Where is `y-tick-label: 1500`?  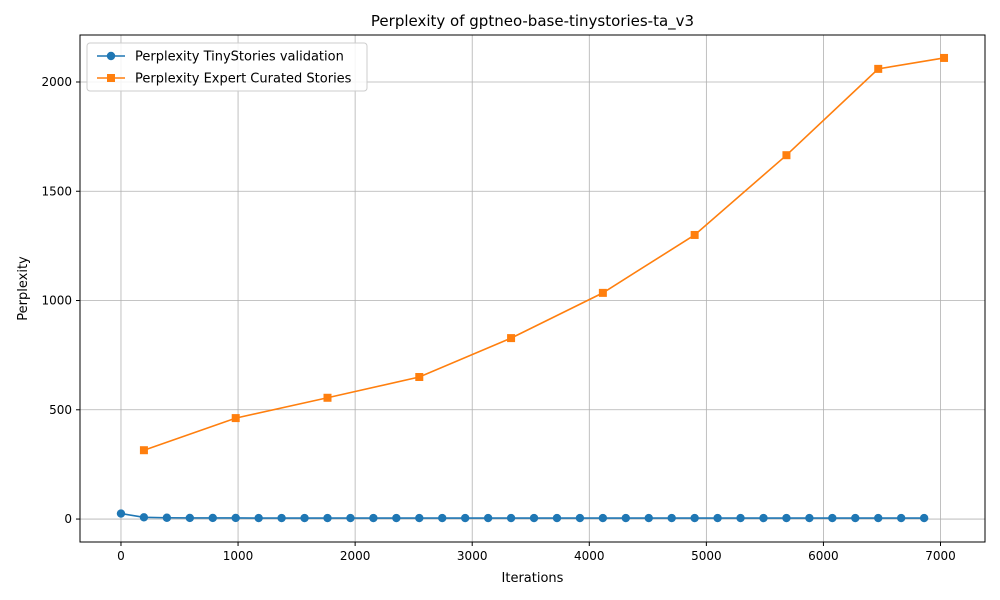
y-tick-label: 1500 is located at coordinates (56, 191).